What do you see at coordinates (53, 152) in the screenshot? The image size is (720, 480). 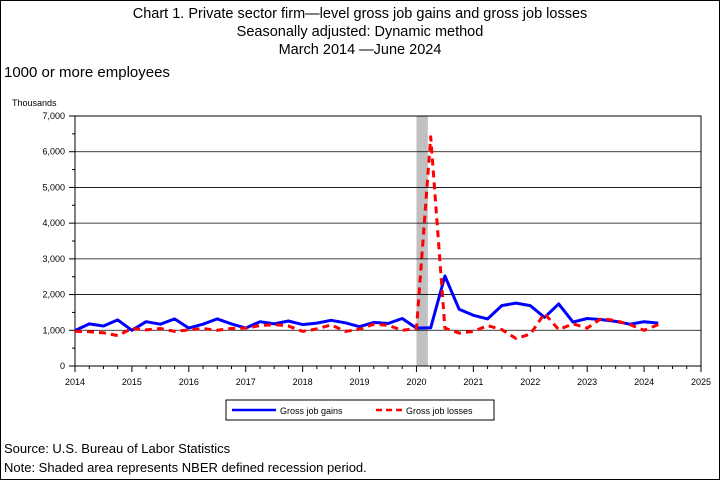 I see `y-tick-label: 6,000` at bounding box center [53, 152].